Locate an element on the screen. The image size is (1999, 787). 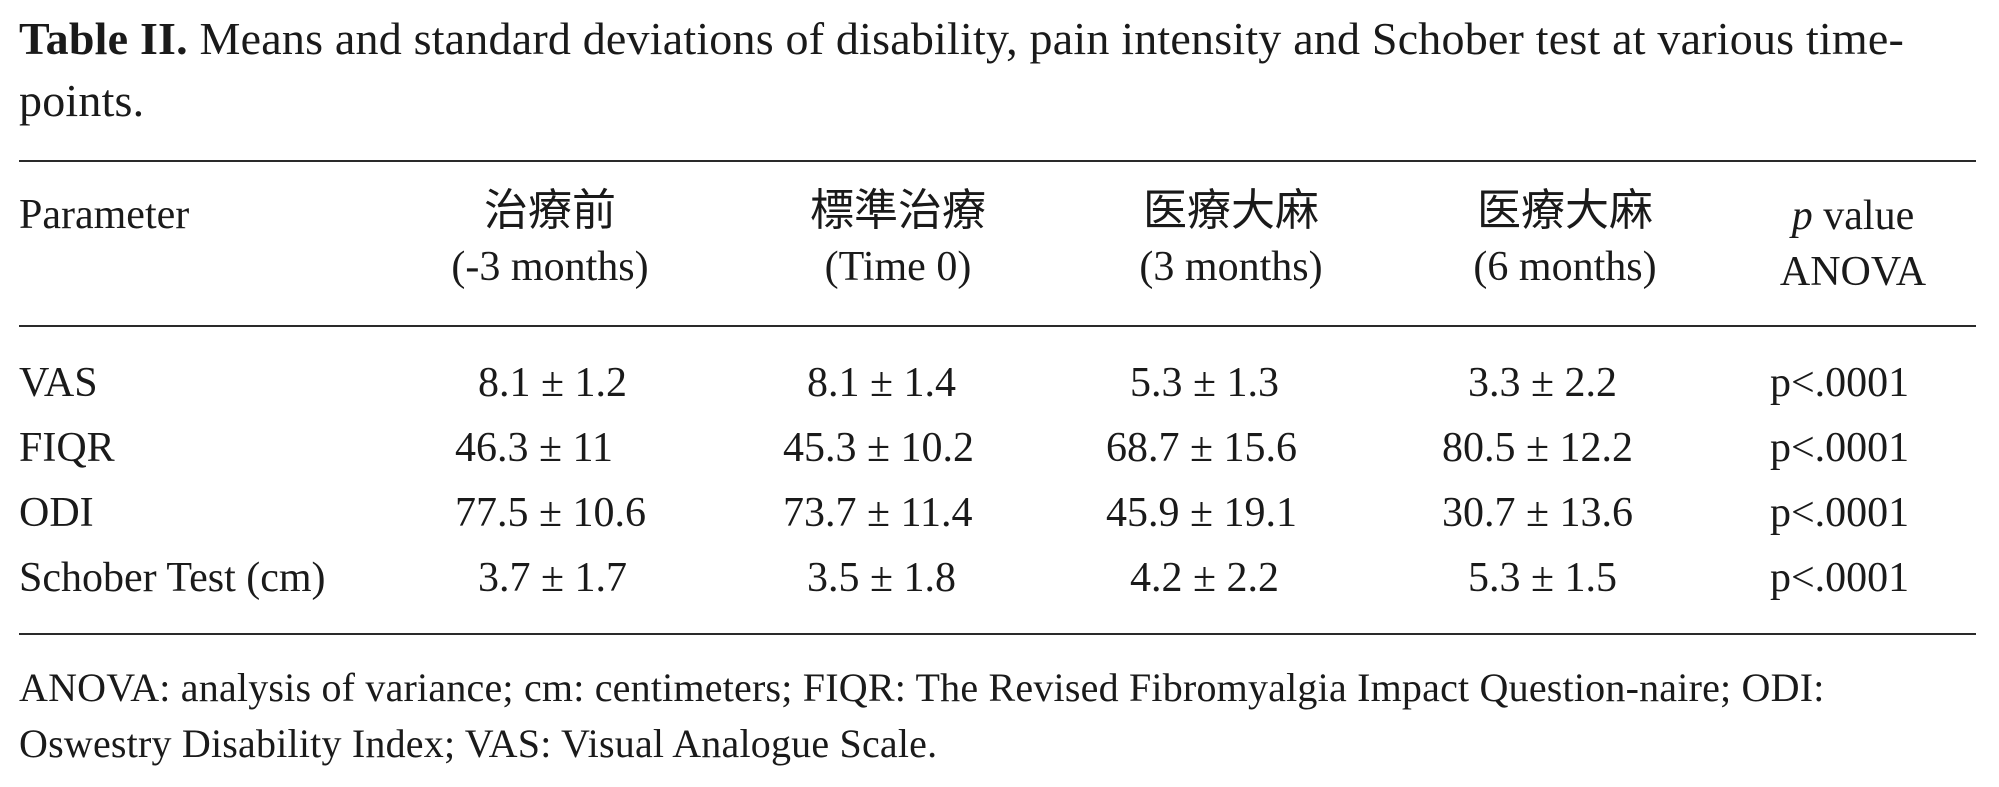
header-p-value-top: p value is located at coordinates (1853, 216).